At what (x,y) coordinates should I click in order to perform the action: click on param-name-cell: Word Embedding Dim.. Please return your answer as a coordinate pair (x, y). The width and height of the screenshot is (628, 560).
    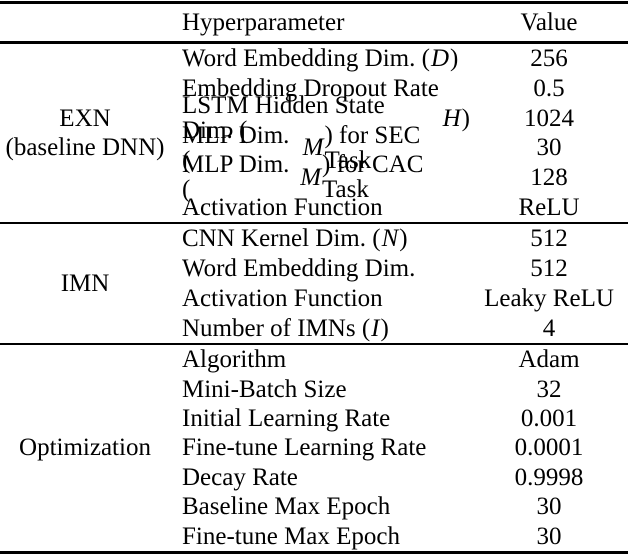
    Looking at the image, I should click on (320, 269).